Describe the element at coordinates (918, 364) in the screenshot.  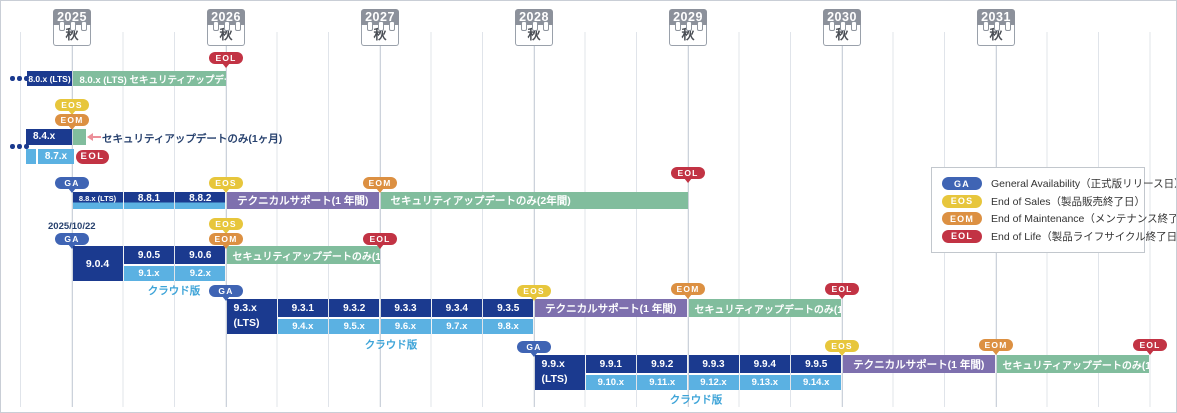
I see `tech-support-bar-9-9: テクニカルサポート(1 年間)` at that location.